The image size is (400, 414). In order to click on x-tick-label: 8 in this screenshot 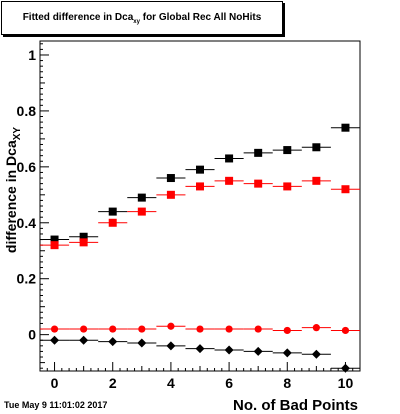, I will do `click(287, 383)`.